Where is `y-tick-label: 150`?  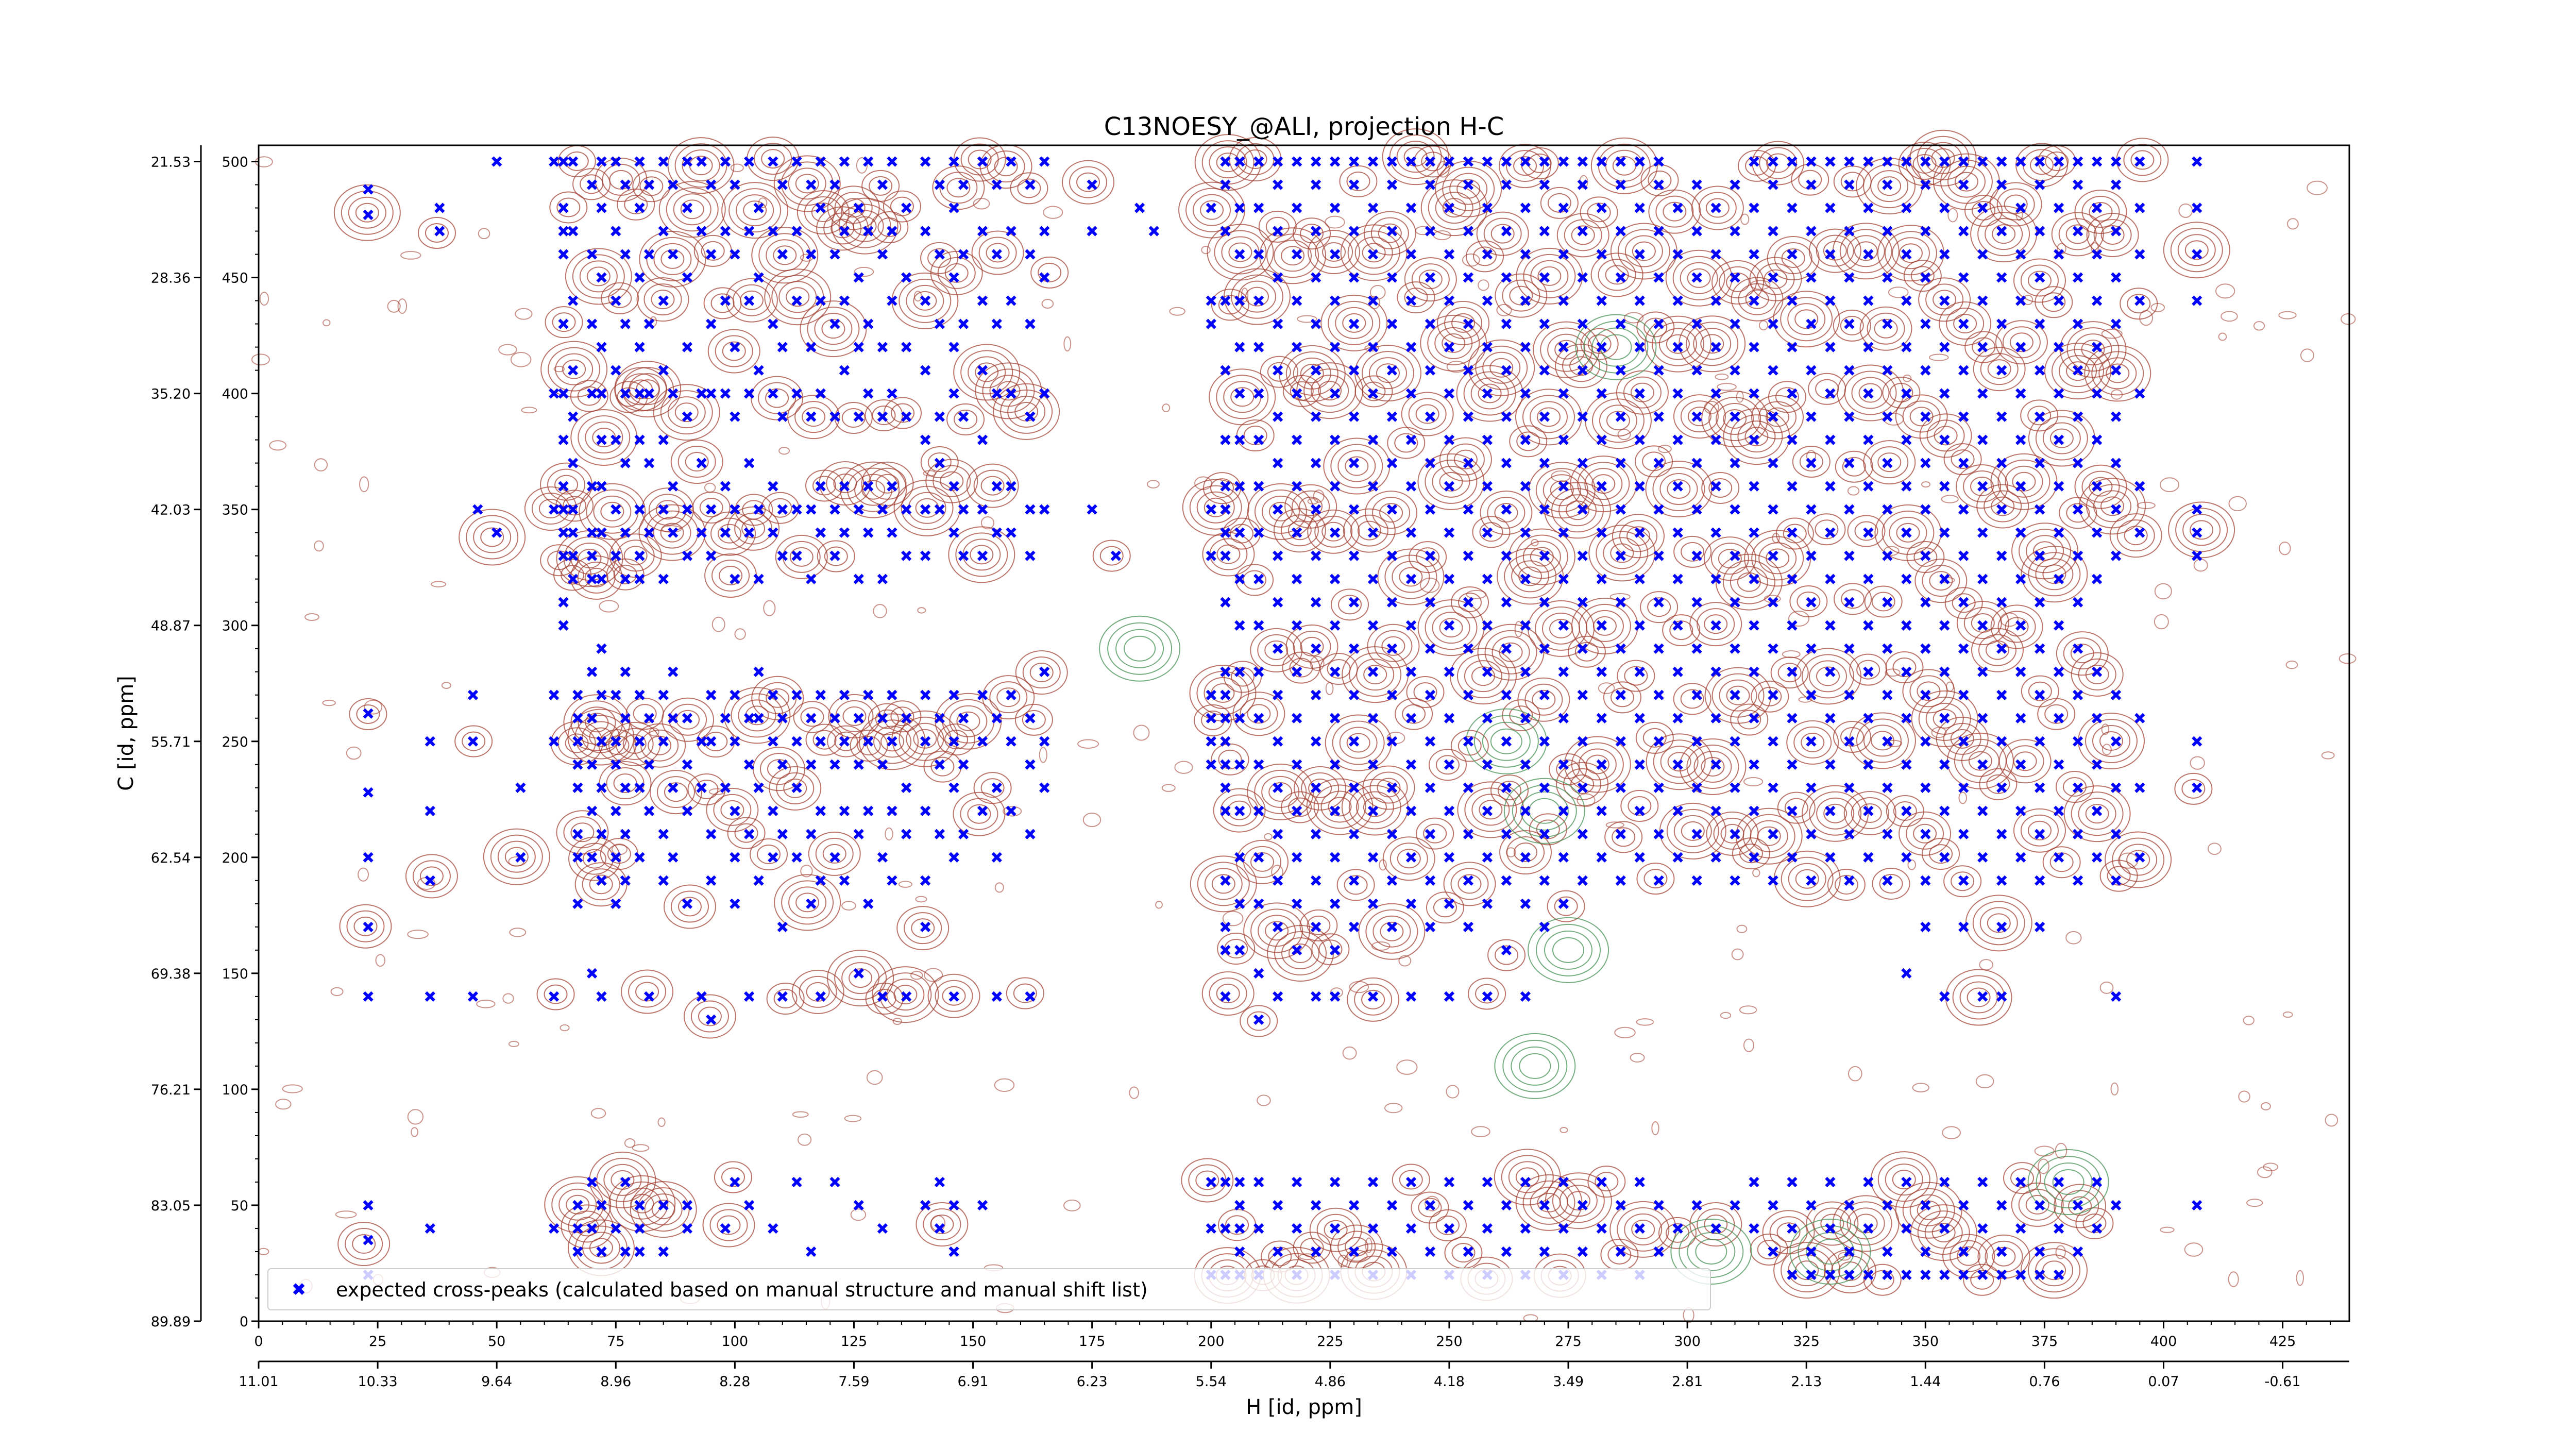
y-tick-label: 150 is located at coordinates (235, 974).